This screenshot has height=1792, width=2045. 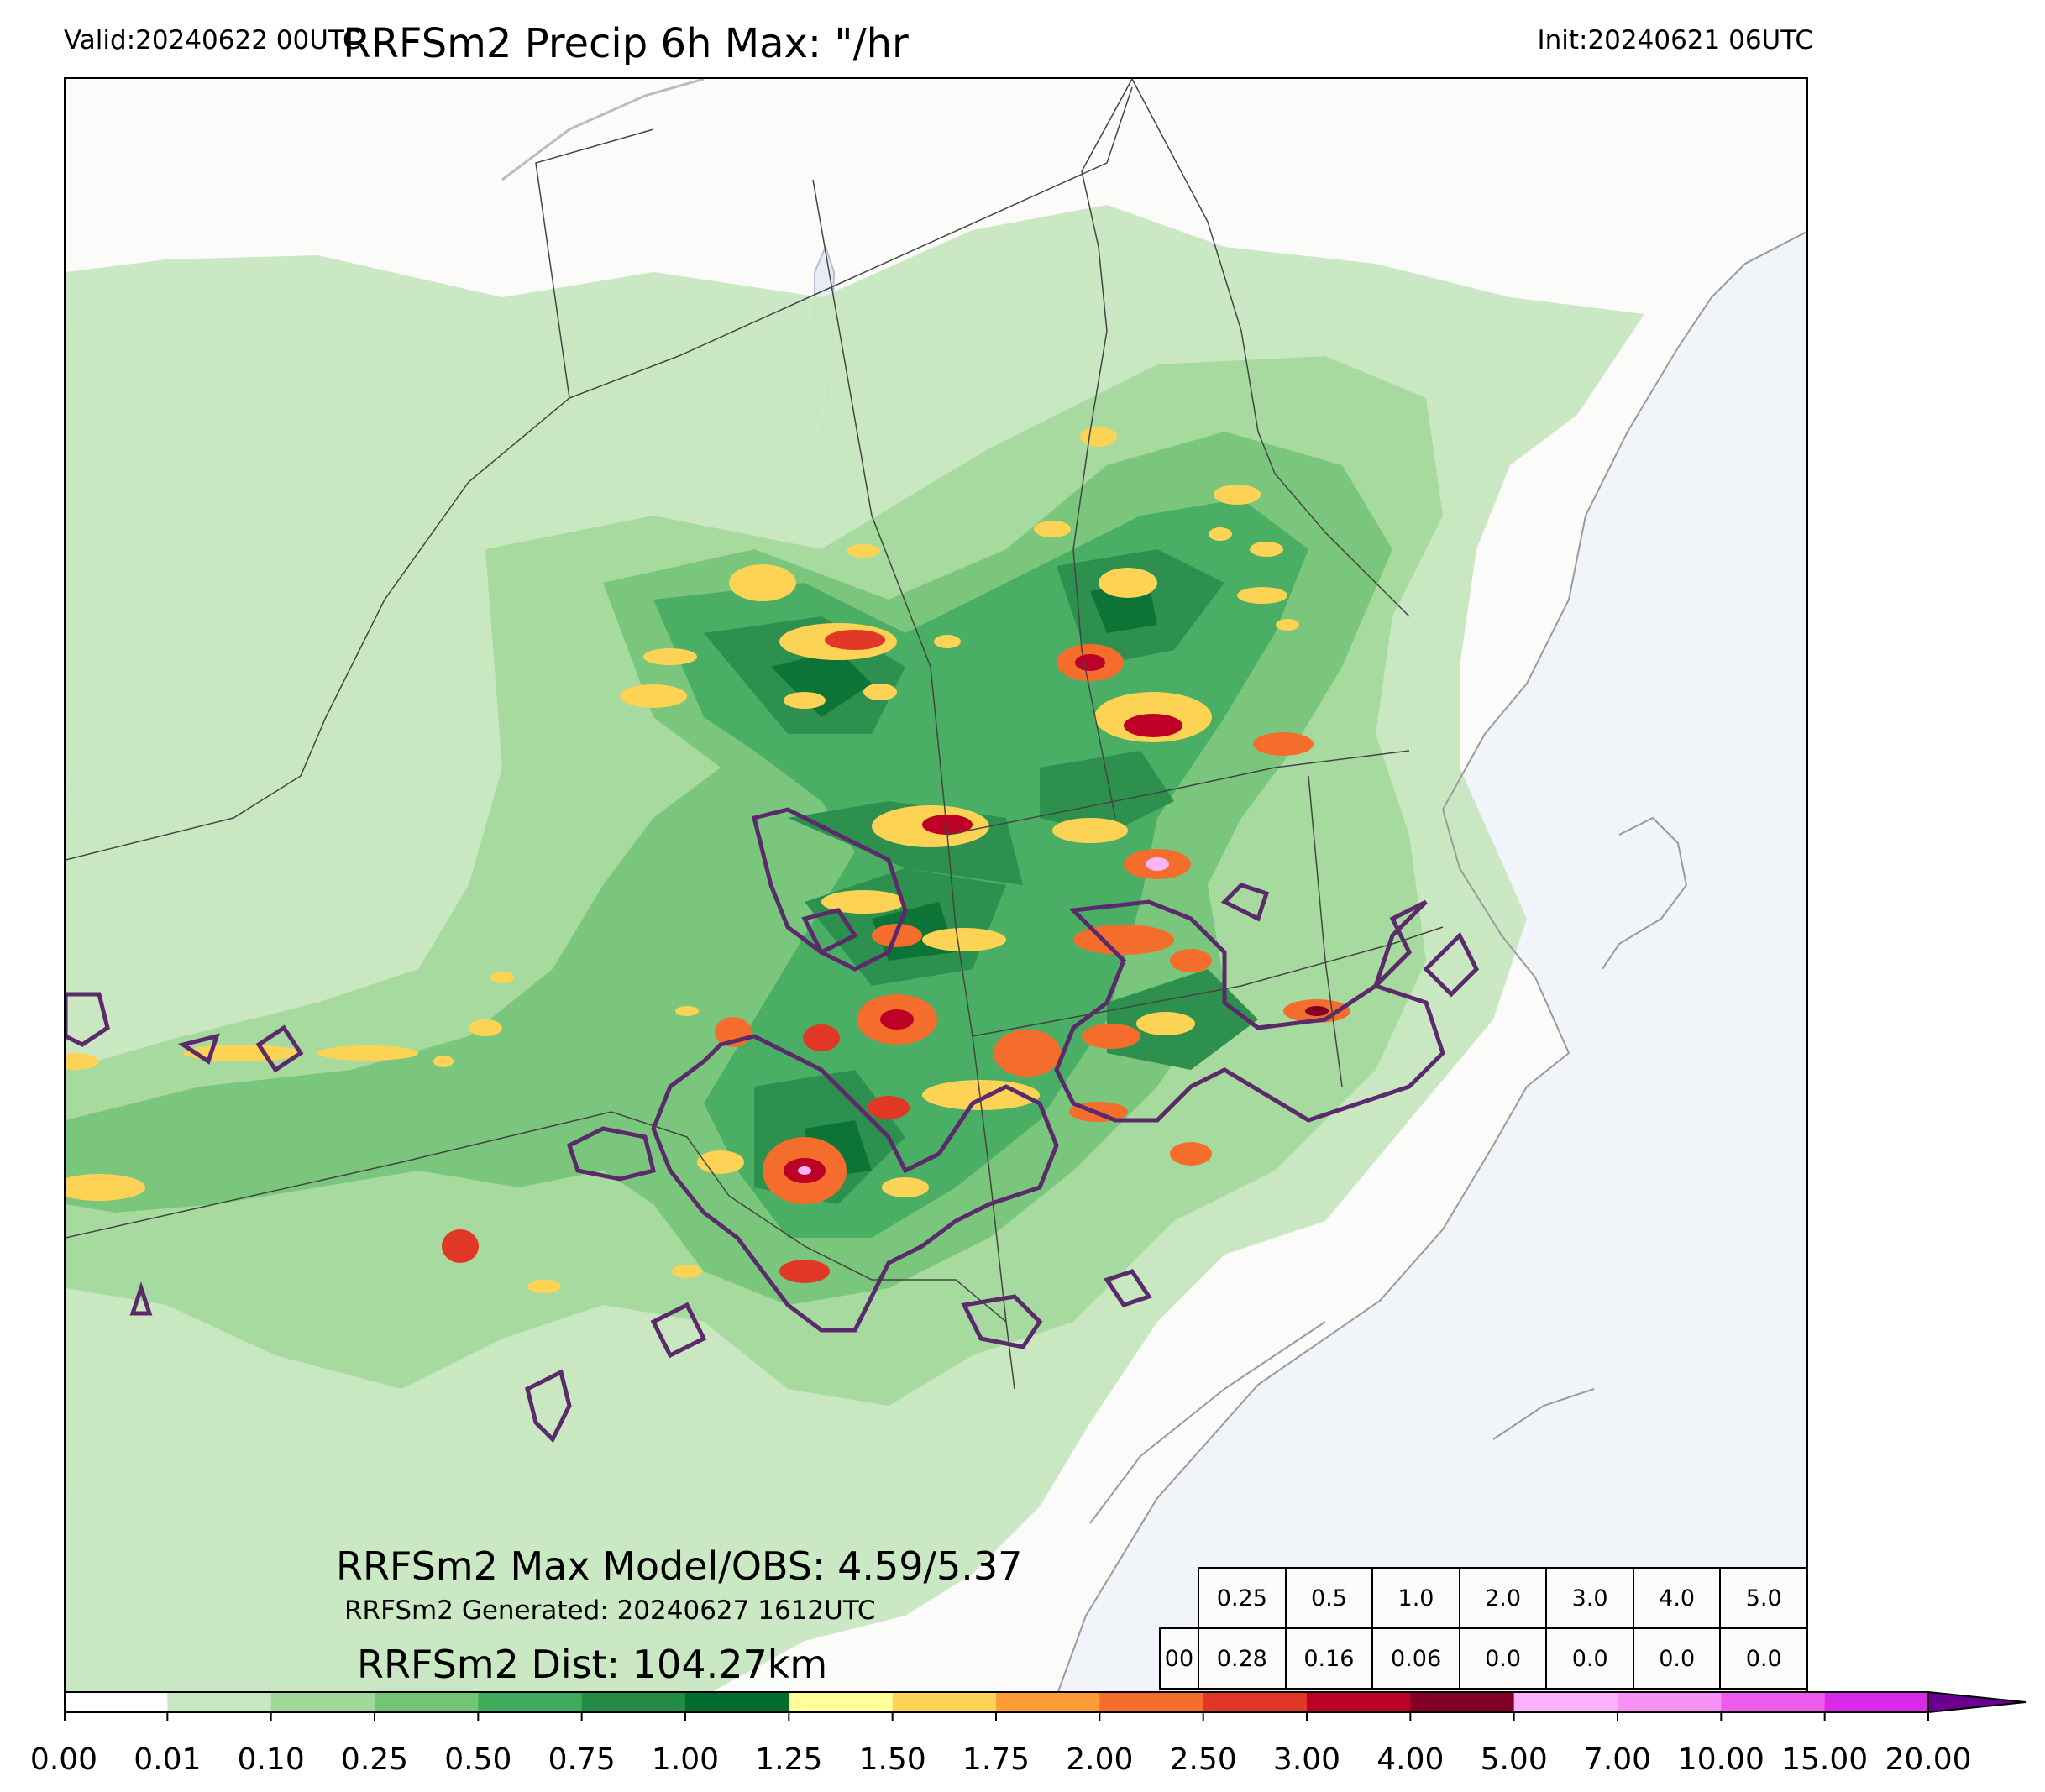 I want to click on threshold-header-row: 0.25 0.5 1.0 2.0 3.0 4.0 5.0, so click(x=1503, y=1598).